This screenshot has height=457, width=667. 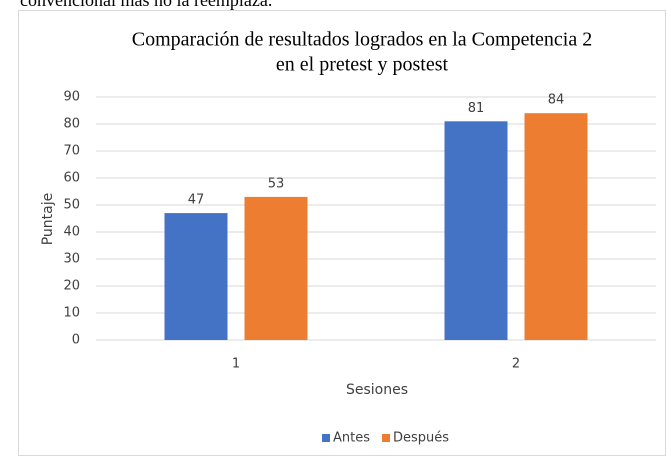 I want to click on y-tick-label: 30, so click(x=71, y=259).